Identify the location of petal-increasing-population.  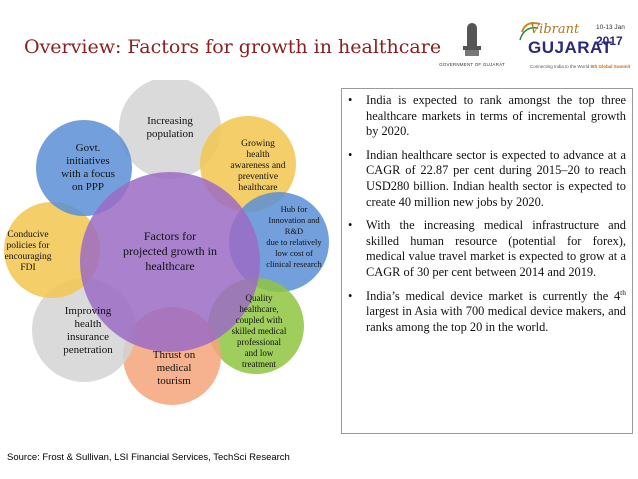
(170, 129).